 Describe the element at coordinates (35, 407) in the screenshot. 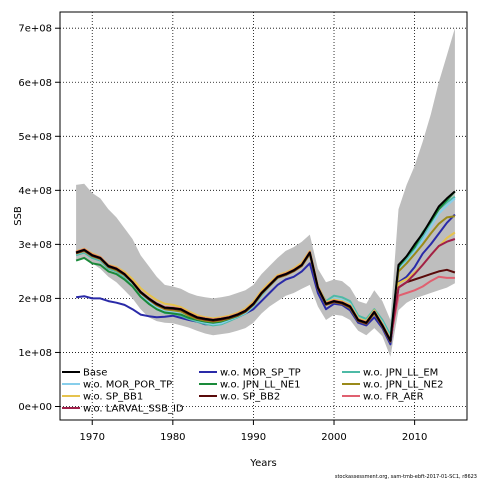

I see `y-tick-label-0: 0e+00` at that location.